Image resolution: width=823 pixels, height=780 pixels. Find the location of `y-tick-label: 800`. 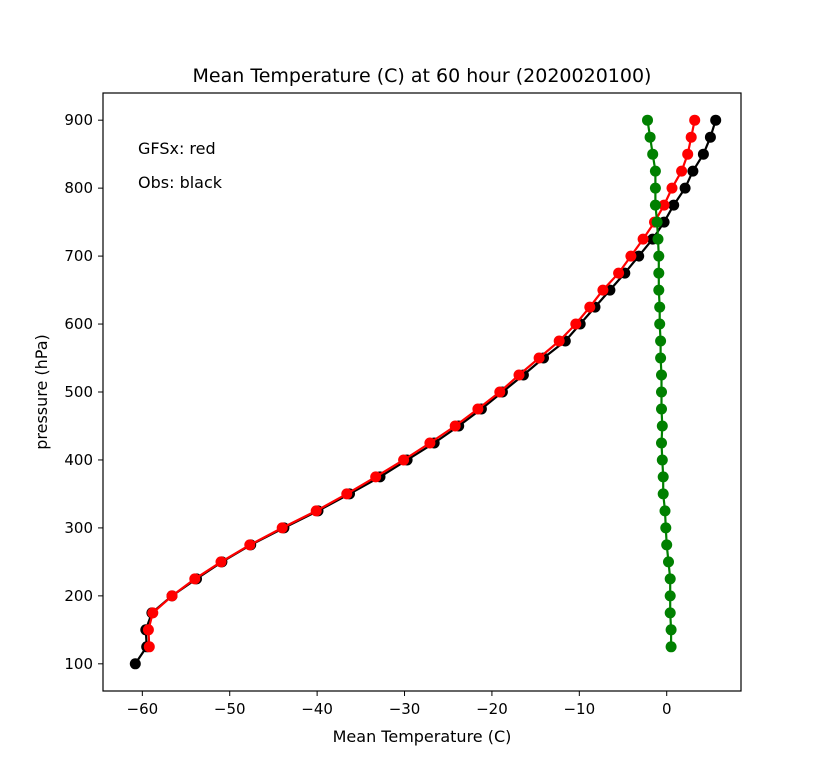

y-tick-label: 800 is located at coordinates (78, 188).